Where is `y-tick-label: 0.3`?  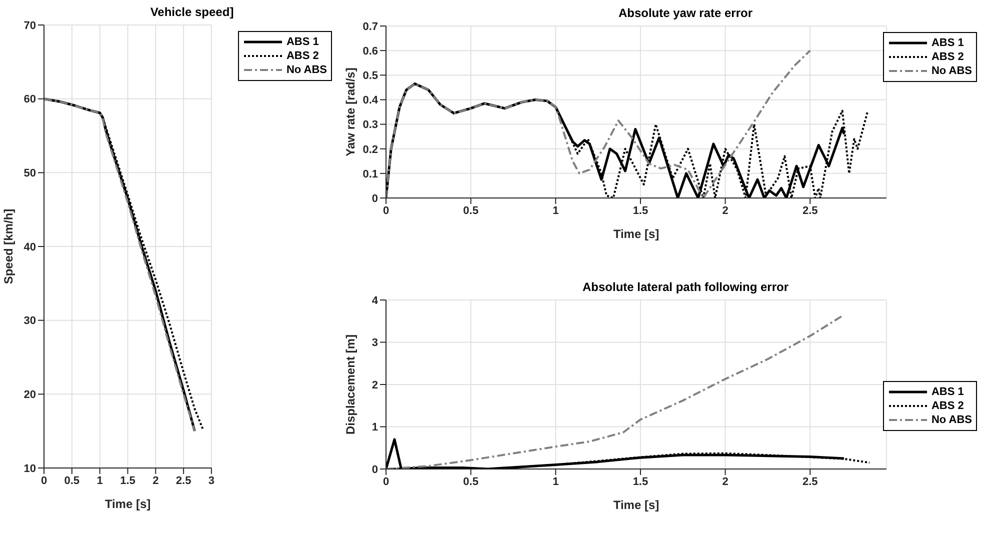 y-tick-label: 0.3 is located at coordinates (370, 125).